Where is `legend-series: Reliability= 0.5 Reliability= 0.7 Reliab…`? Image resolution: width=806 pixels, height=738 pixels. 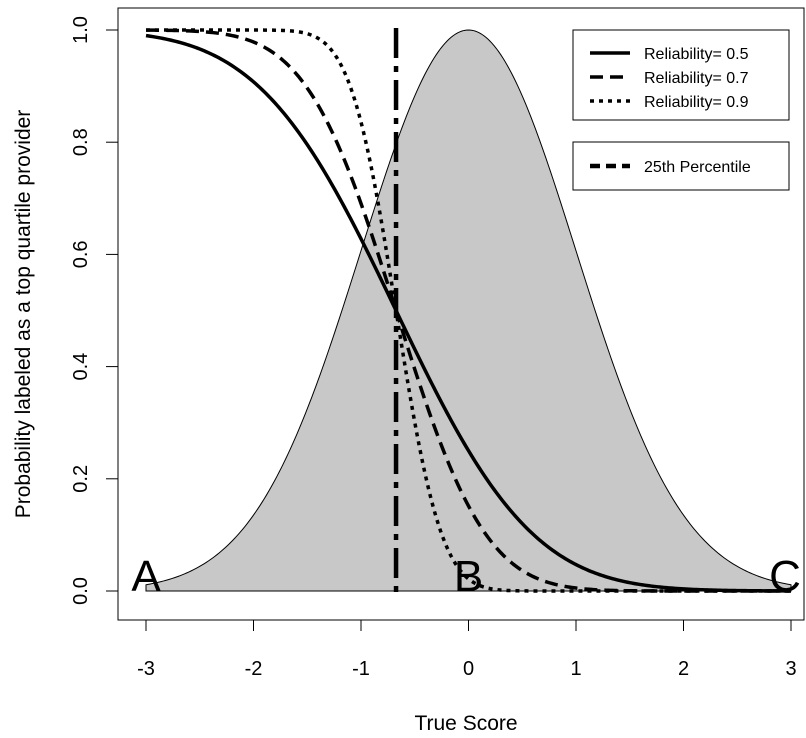 legend-series: Reliability= 0.5 Reliability= 0.7 Reliab… is located at coordinates (681, 75).